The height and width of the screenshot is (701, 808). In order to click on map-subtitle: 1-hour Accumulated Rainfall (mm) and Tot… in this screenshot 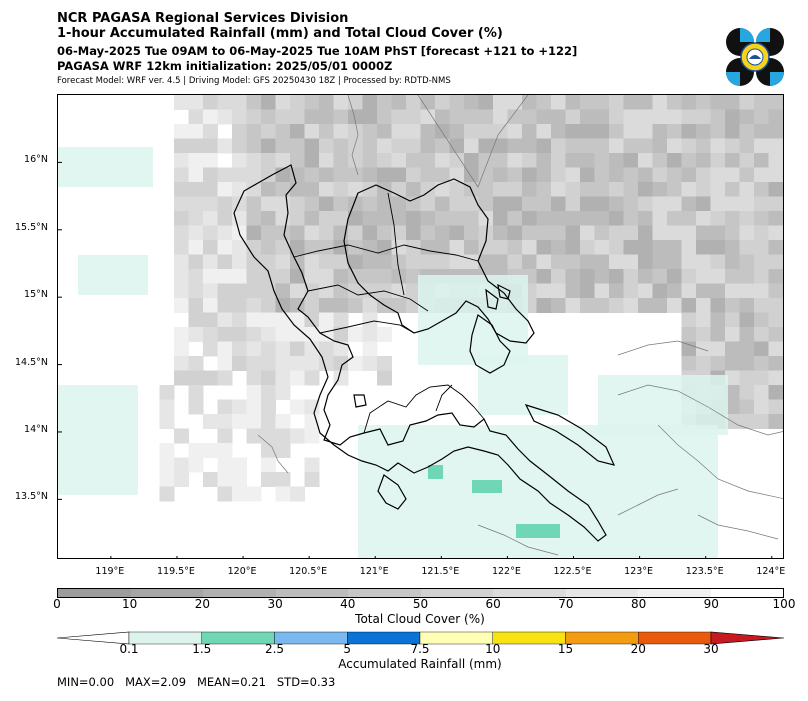, I will do `click(280, 33)`.